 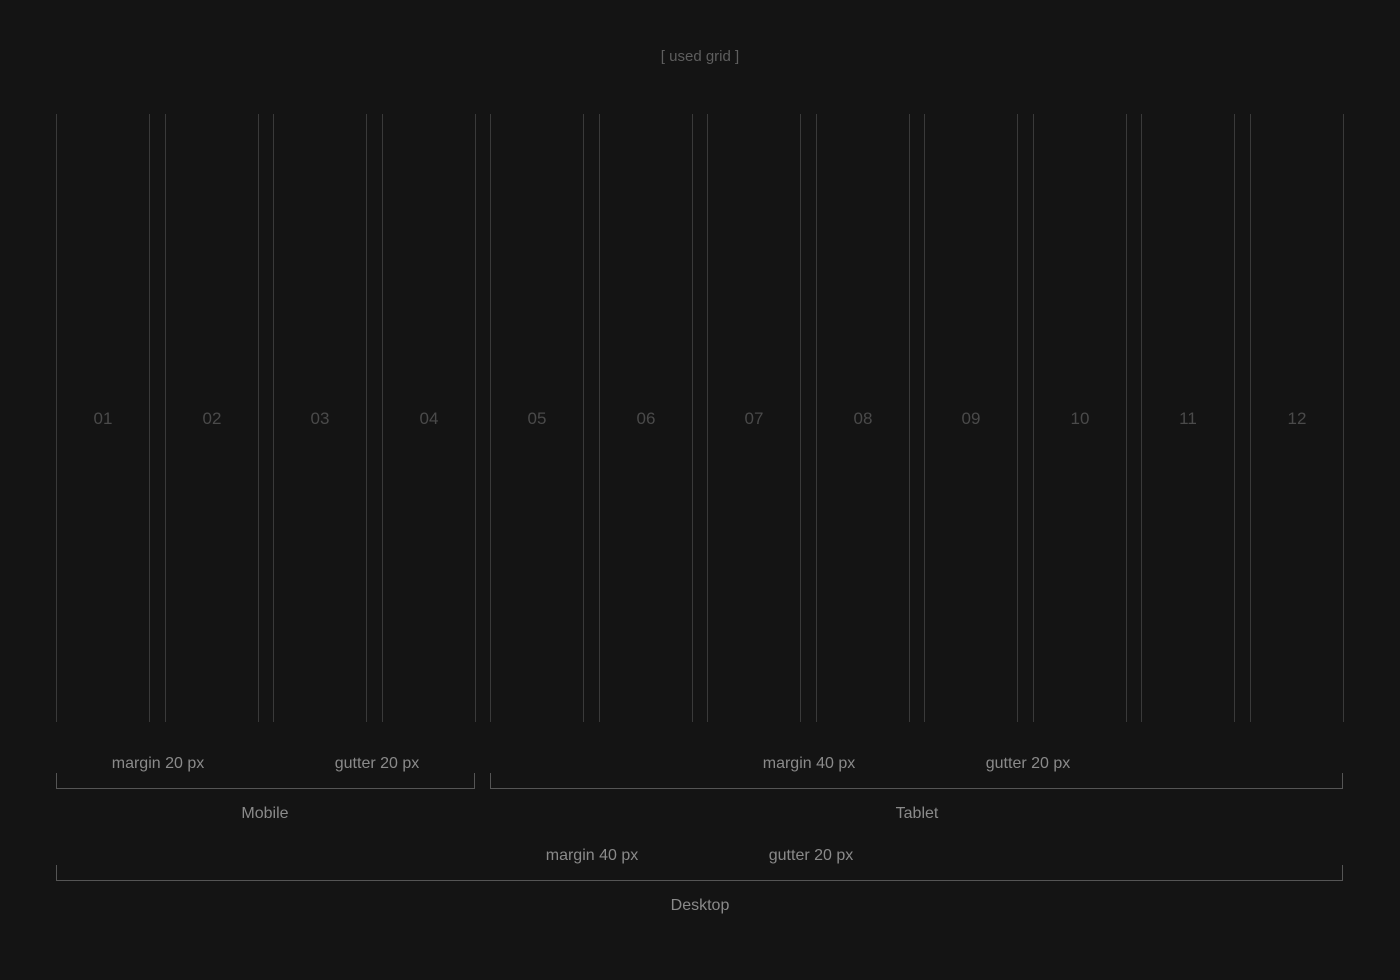 I want to click on grid-column: 11, so click(x=1188, y=418).